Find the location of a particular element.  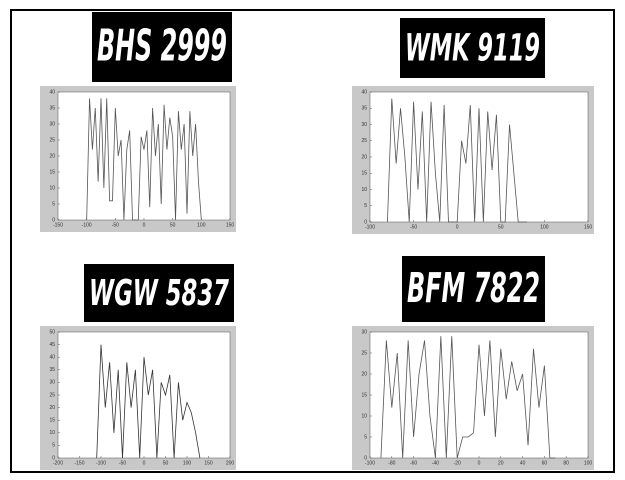

x-tick-label: 200 is located at coordinates (230, 463).